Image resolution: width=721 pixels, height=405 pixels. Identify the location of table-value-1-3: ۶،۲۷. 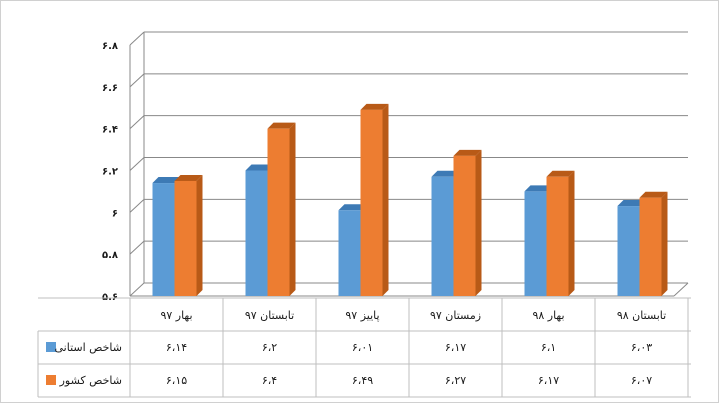
(455, 380).